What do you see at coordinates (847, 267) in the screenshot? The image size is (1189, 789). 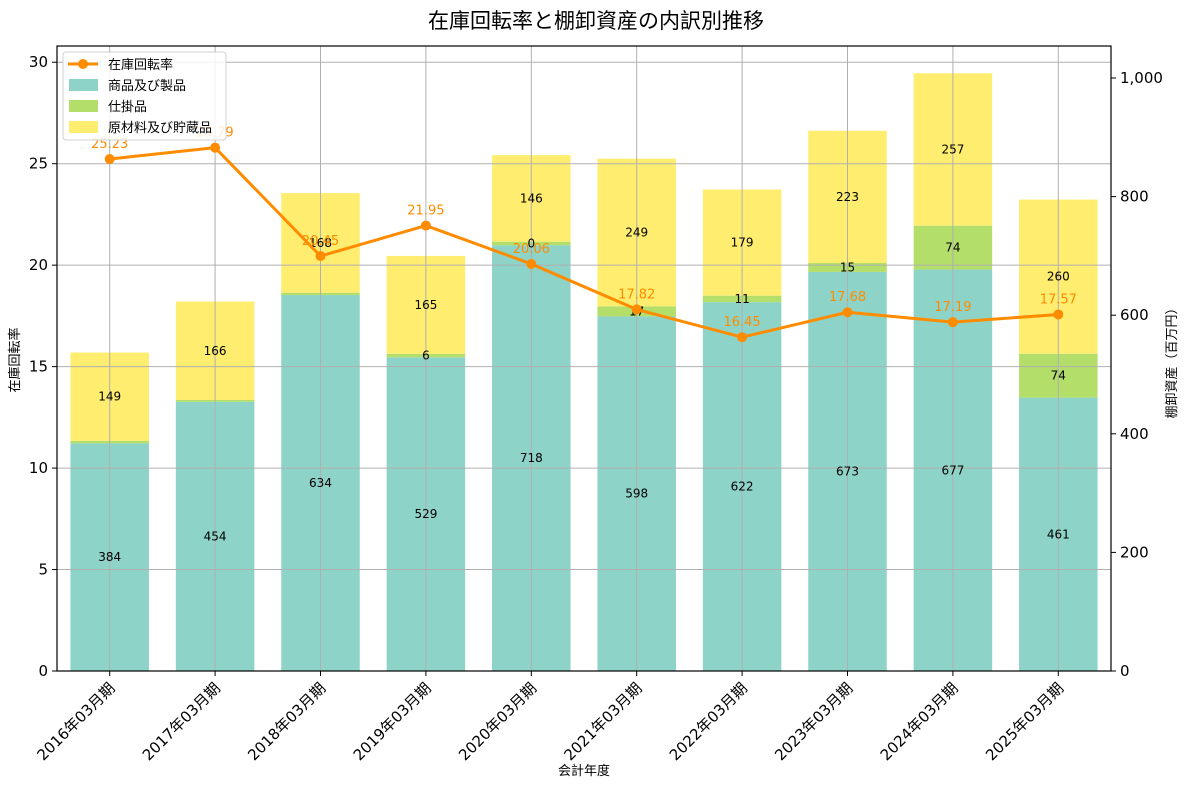 I see `bar-value-label: 15` at bounding box center [847, 267].